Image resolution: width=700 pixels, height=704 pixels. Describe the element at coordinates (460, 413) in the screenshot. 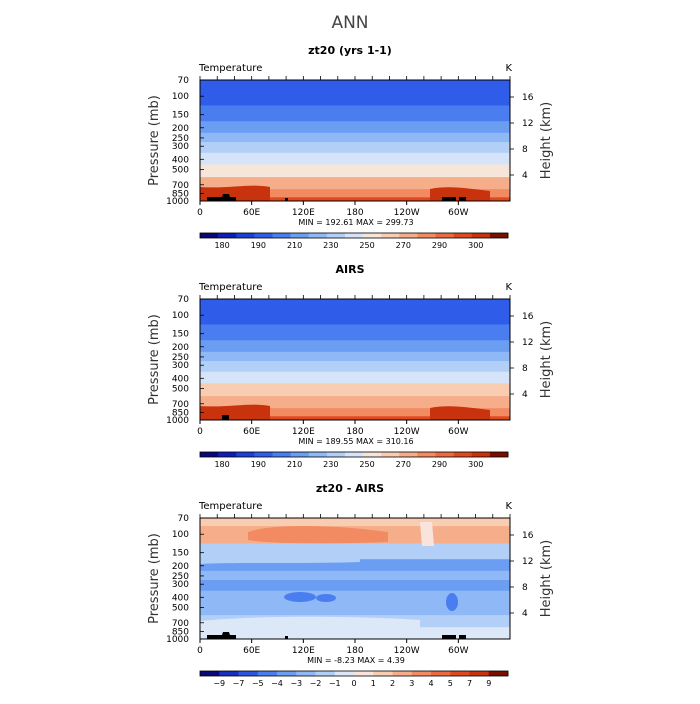

I see `warm-surface` at that location.